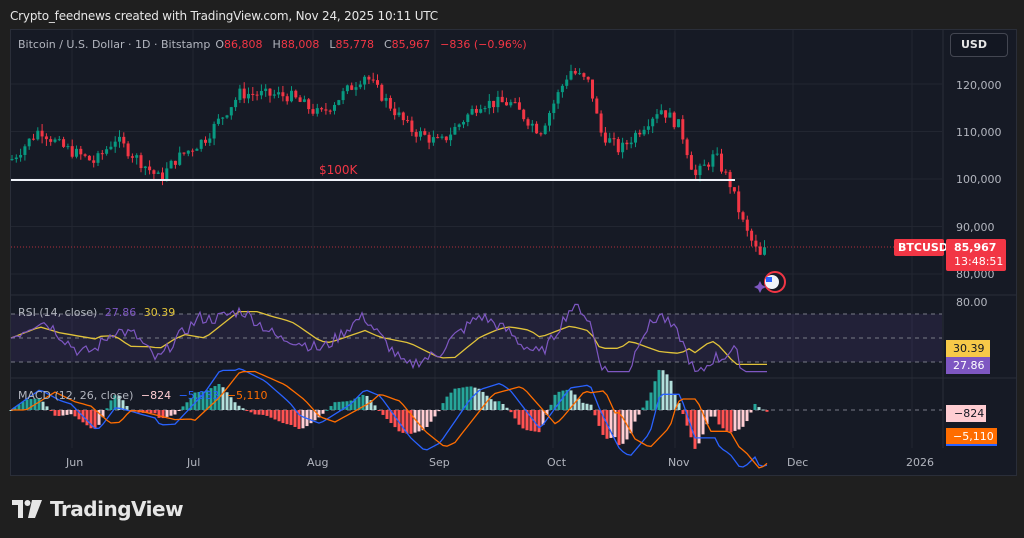 The width and height of the screenshot is (1024, 538). I want to click on price-axis-label: 120,000, so click(979, 85).